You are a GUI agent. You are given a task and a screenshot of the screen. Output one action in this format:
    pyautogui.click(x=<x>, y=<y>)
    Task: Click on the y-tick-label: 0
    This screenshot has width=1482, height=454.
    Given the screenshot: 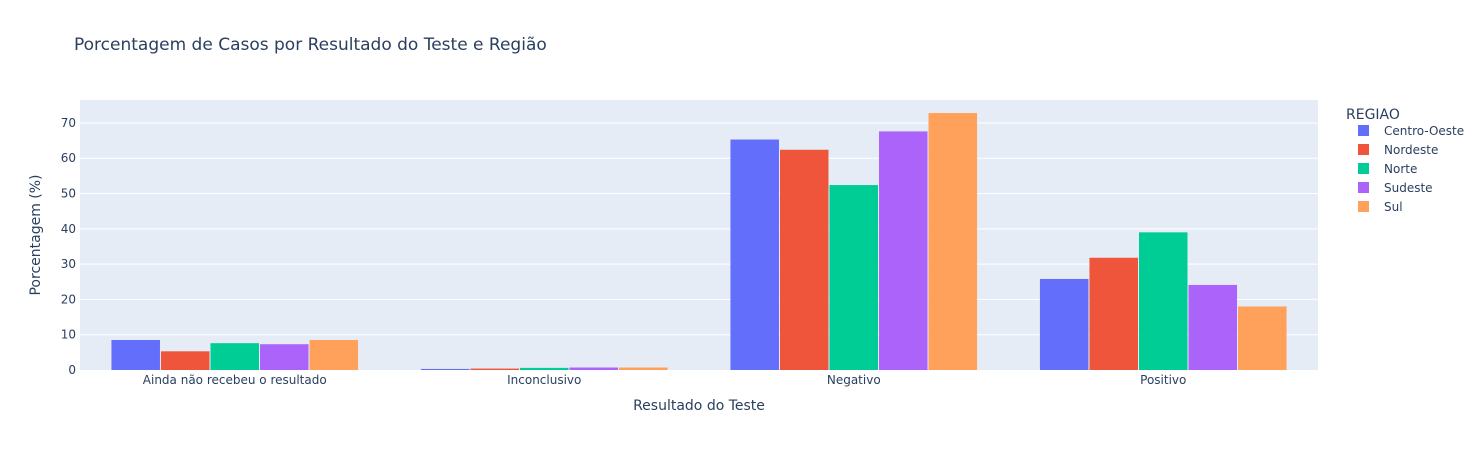 What is the action you would take?
    pyautogui.click(x=72, y=370)
    